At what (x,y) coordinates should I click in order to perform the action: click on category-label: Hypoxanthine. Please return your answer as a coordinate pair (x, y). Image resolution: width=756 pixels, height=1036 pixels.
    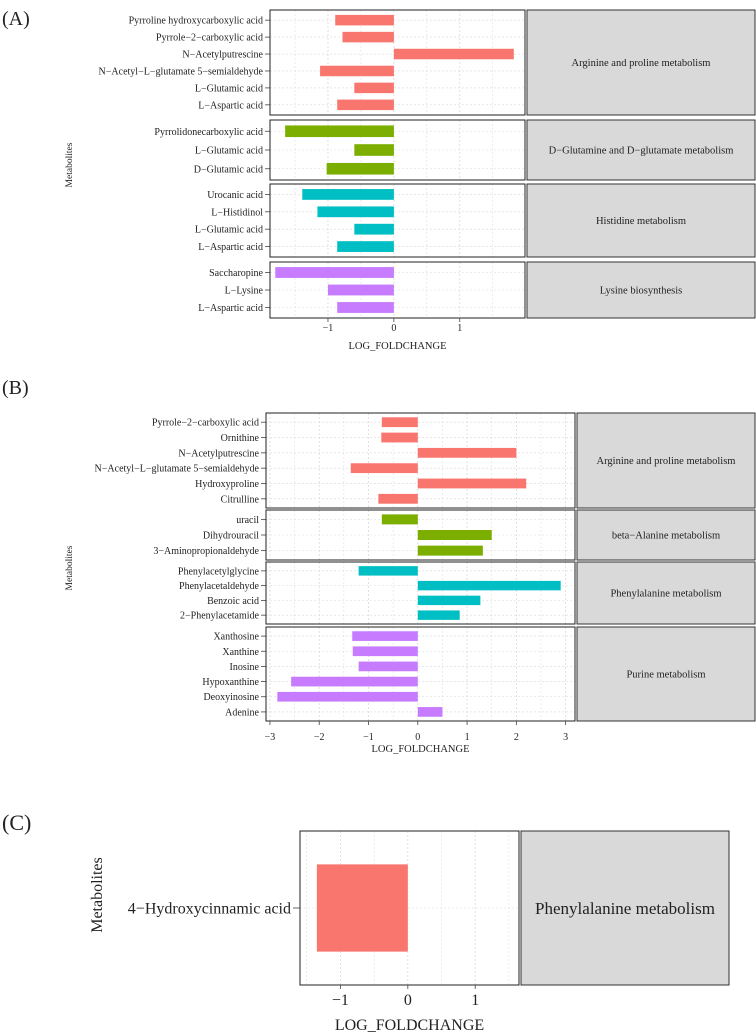
    Looking at the image, I should click on (230, 682).